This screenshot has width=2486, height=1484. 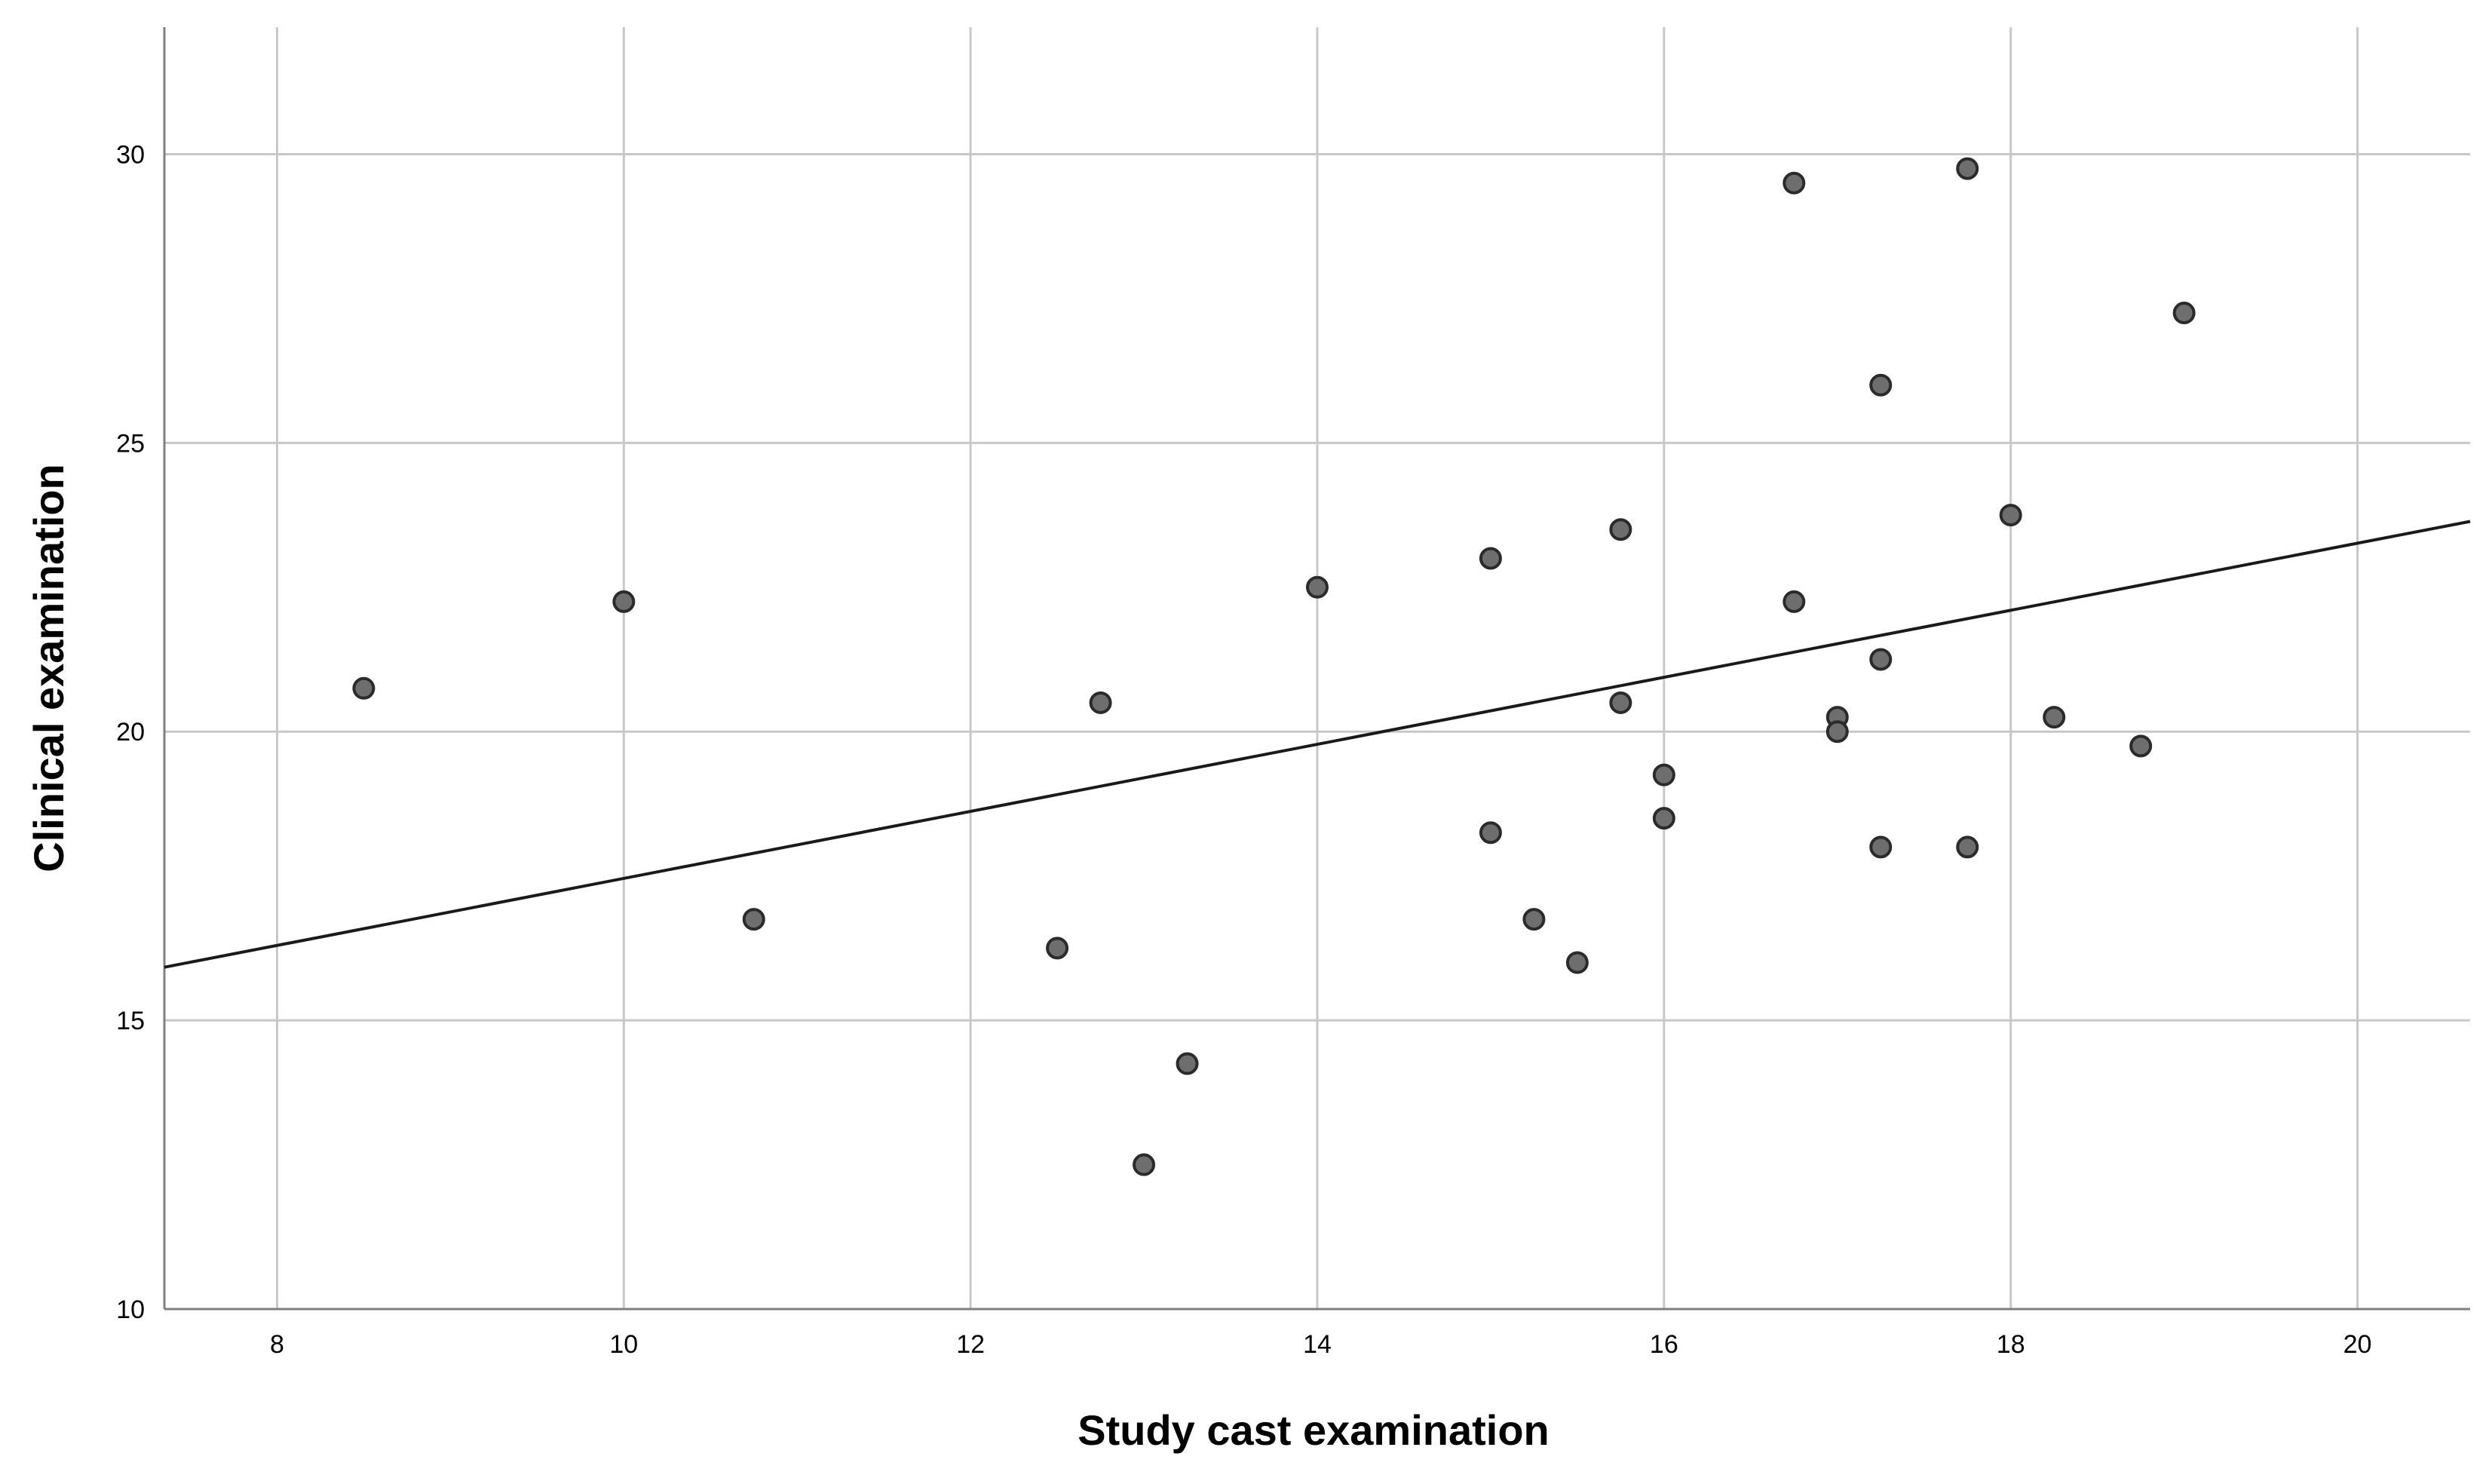 What do you see at coordinates (1313, 1430) in the screenshot?
I see `x-axis-title: Study cast examination` at bounding box center [1313, 1430].